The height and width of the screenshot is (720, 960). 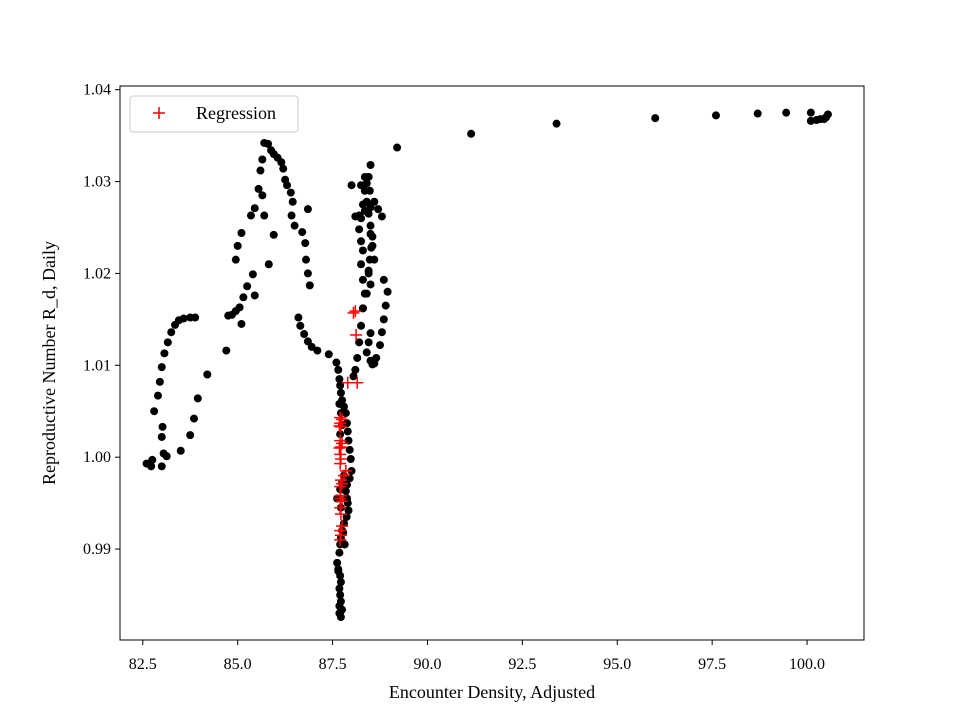 I want to click on y-tick-label: 1.01, so click(x=97, y=365).